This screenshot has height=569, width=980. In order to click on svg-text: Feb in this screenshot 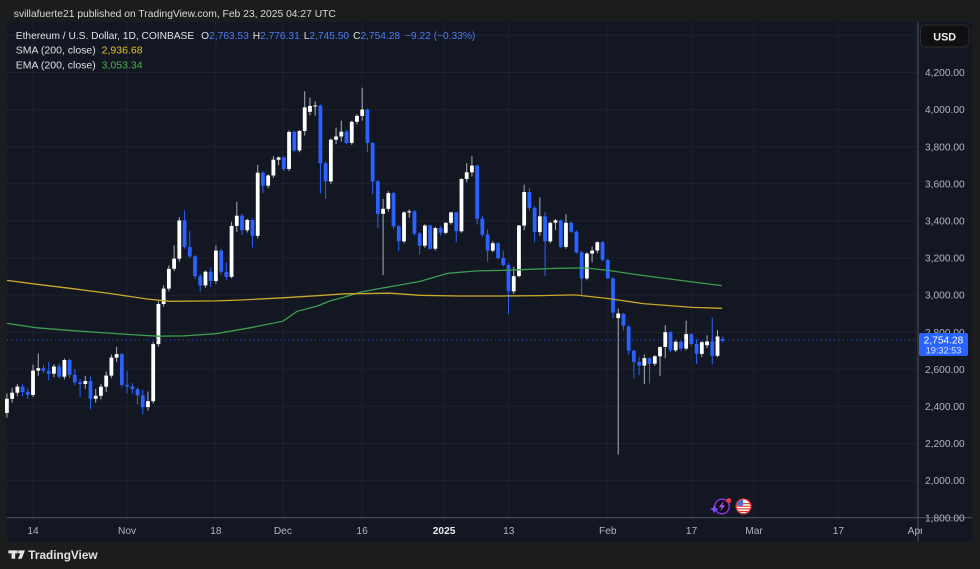, I will do `click(608, 531)`.